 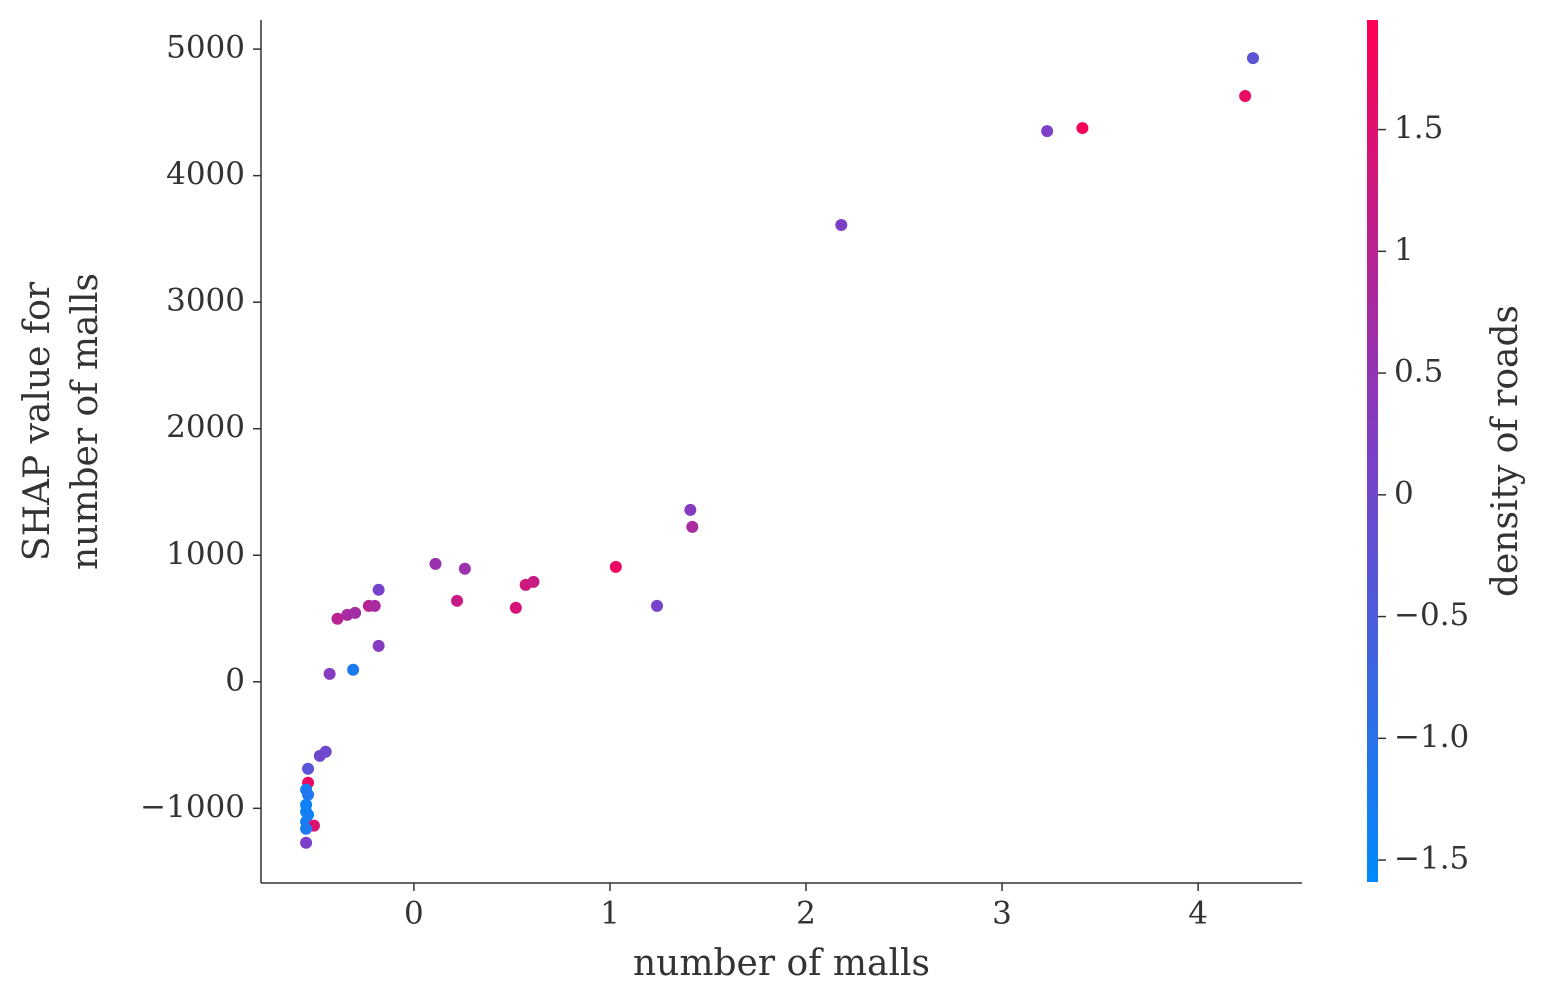 I want to click on x-tick-label: 3, so click(x=1002, y=914).